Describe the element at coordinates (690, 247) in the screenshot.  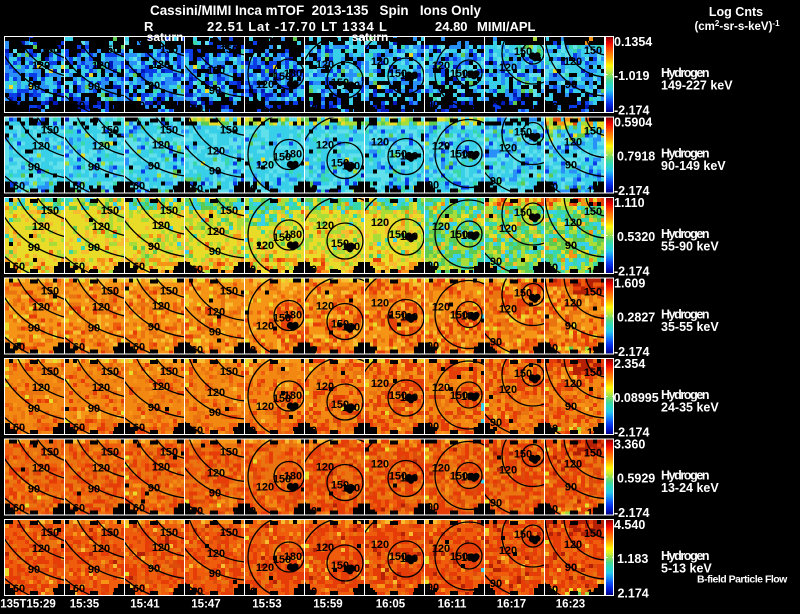
I see `svg-text: 55-90 keV` at that location.